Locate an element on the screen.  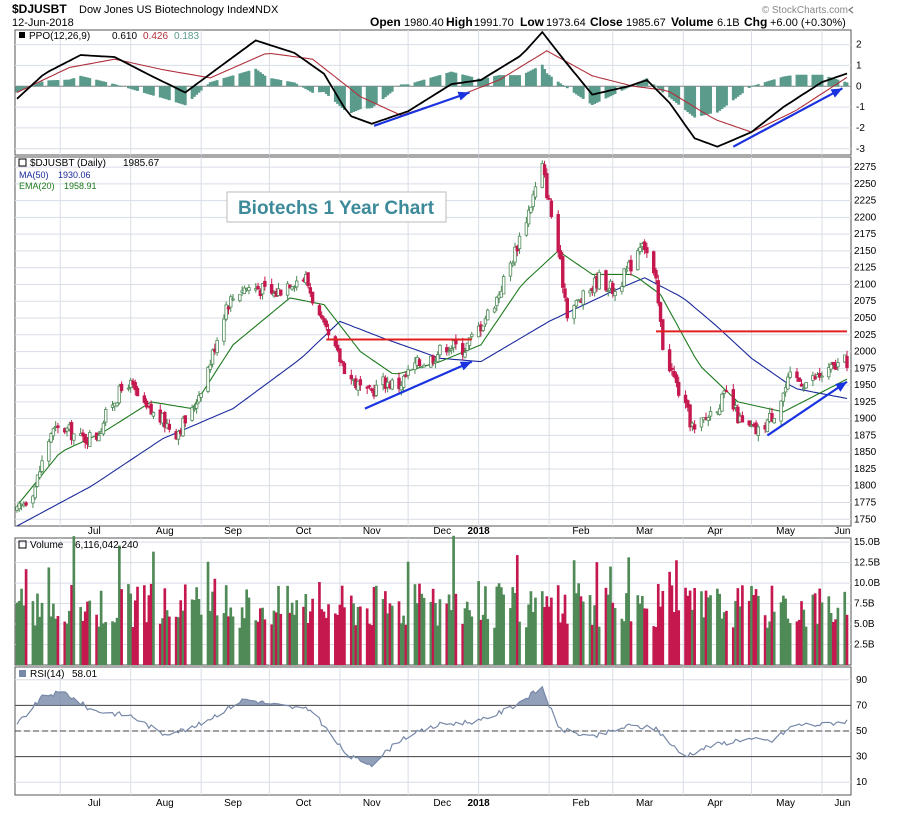
month-label: Mar is located at coordinates (645, 803).